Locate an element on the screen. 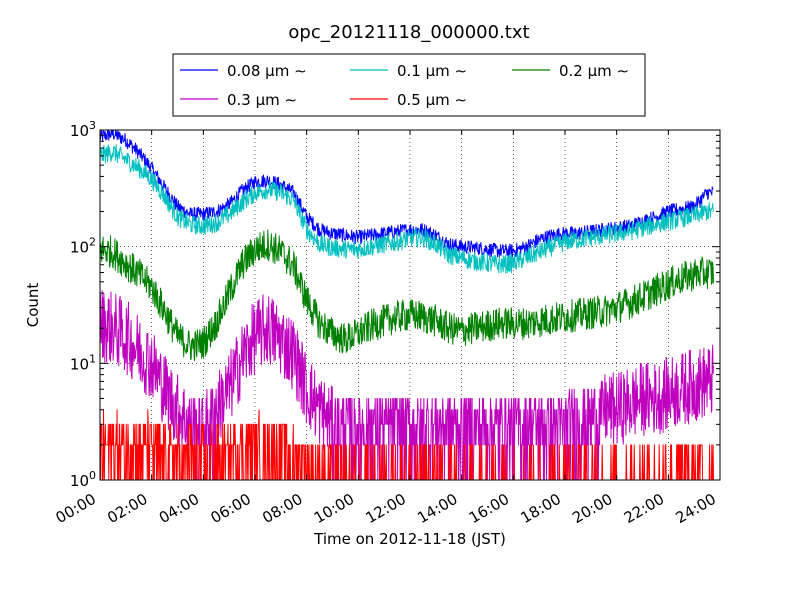 The width and height of the screenshot is (800, 600). legend-box is located at coordinates (409, 85).